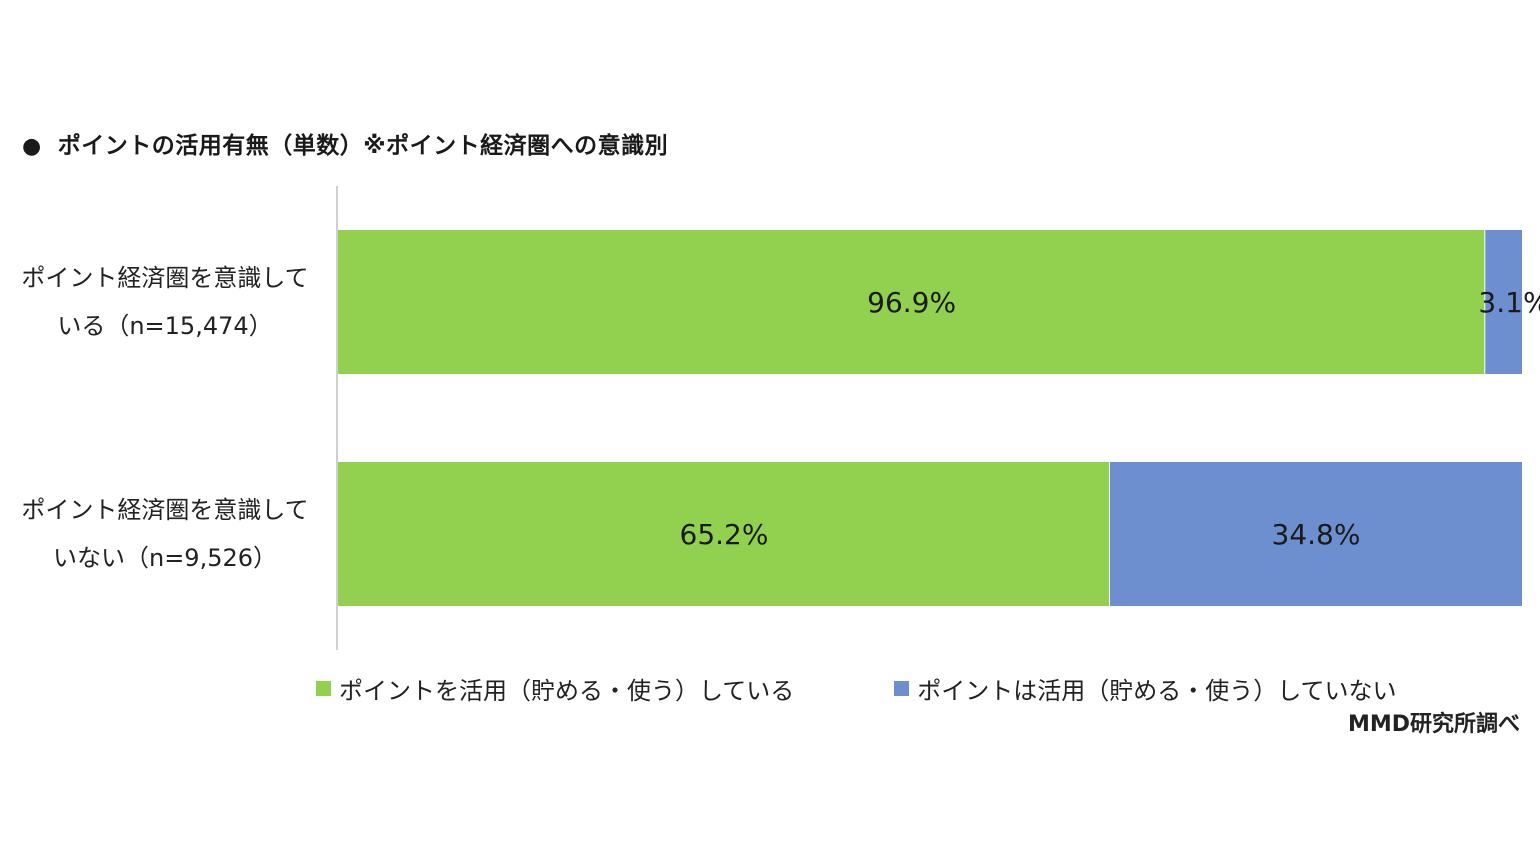 The width and height of the screenshot is (1540, 866). I want to click on data-label-unaware-not-used: 34.8%, so click(1316, 534).